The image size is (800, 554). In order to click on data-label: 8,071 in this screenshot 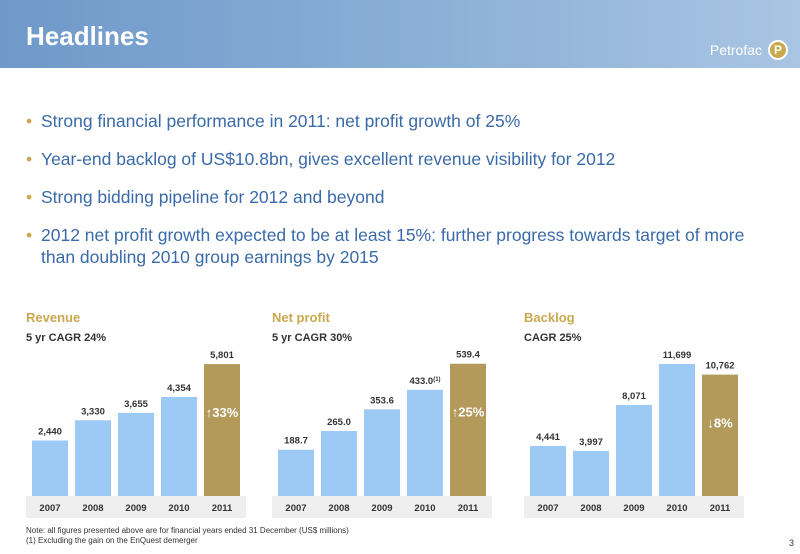, I will do `click(634, 396)`.